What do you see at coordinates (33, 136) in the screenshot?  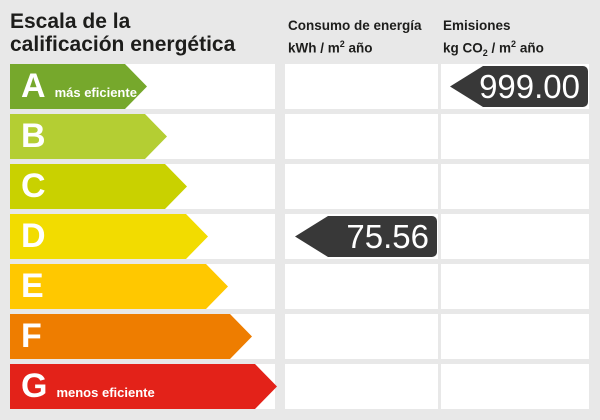 I see `rating-letter: B` at bounding box center [33, 136].